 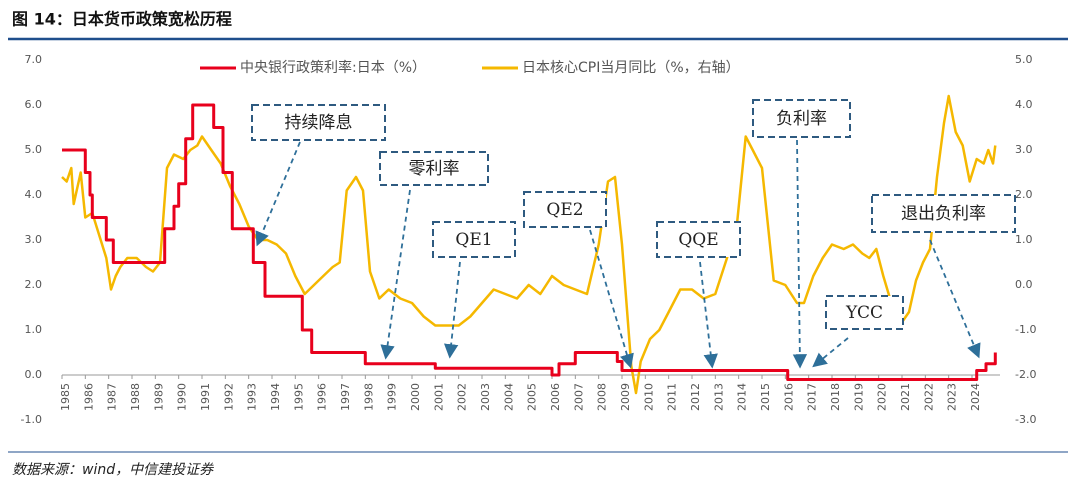 What do you see at coordinates (392, 397) in the screenshot?
I see `x-tick-label: 1999` at bounding box center [392, 397].